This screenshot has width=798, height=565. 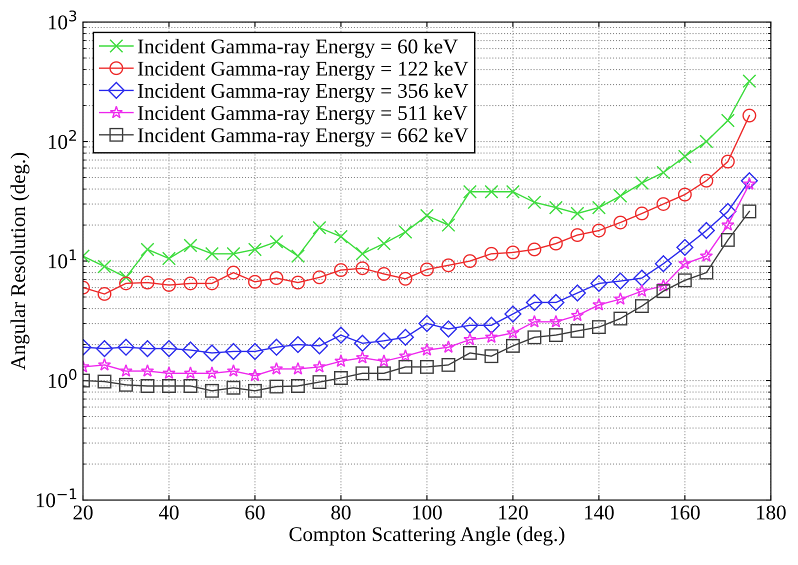 What do you see at coordinates (303, 70) in the screenshot?
I see `legend-label: Incident Gamma-ray Energy = 122 keV` at bounding box center [303, 70].